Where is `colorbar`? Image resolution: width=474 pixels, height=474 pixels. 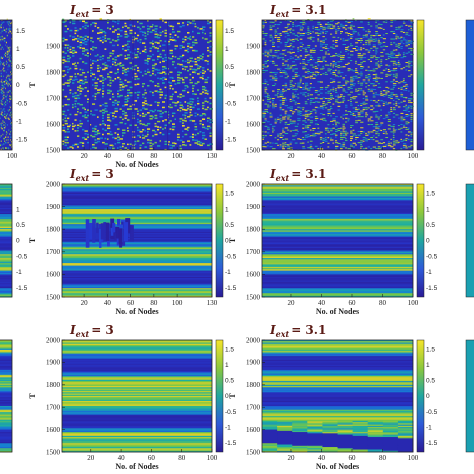 colorbar is located at coordinates (219, 240).